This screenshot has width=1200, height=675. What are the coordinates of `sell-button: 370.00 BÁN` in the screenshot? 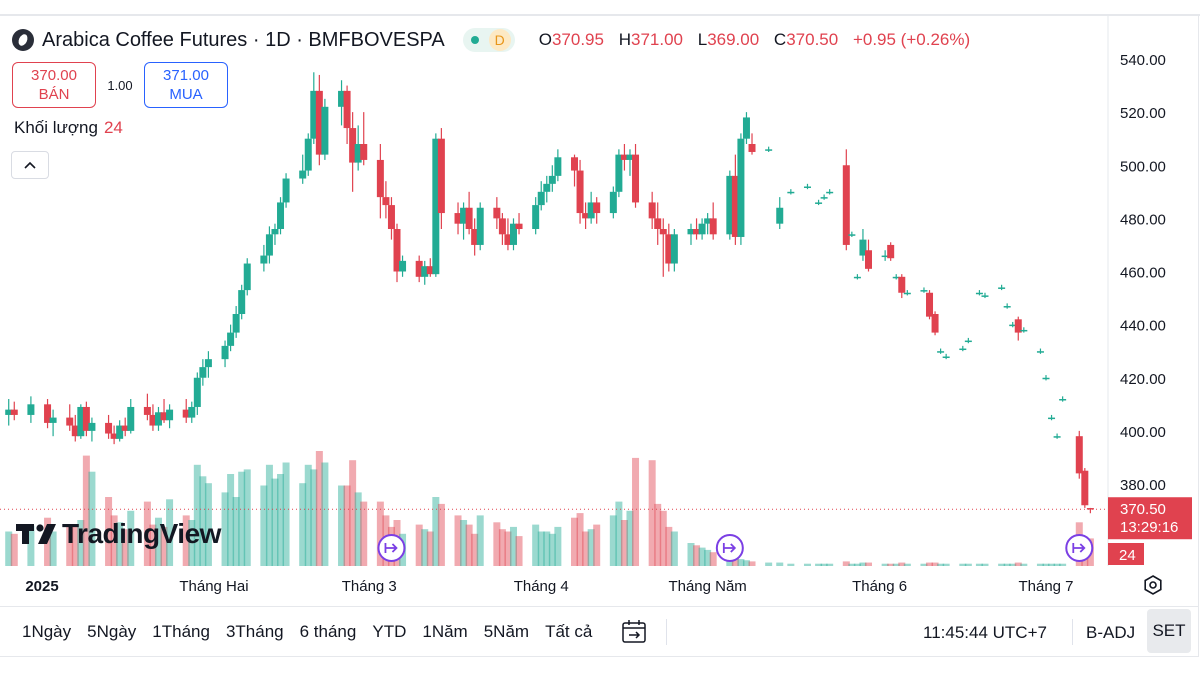 It's located at (54, 85).